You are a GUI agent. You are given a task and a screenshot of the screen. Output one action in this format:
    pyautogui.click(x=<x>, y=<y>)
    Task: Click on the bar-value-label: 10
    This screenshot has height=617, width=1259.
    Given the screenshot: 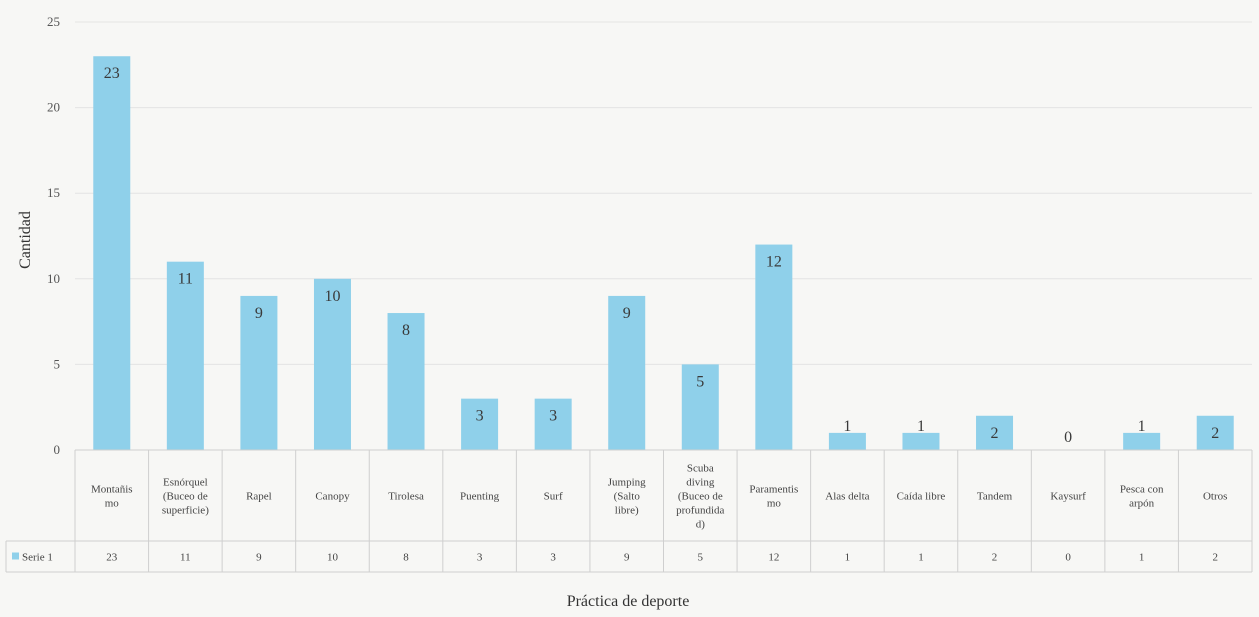 What is the action you would take?
    pyautogui.click(x=332, y=296)
    